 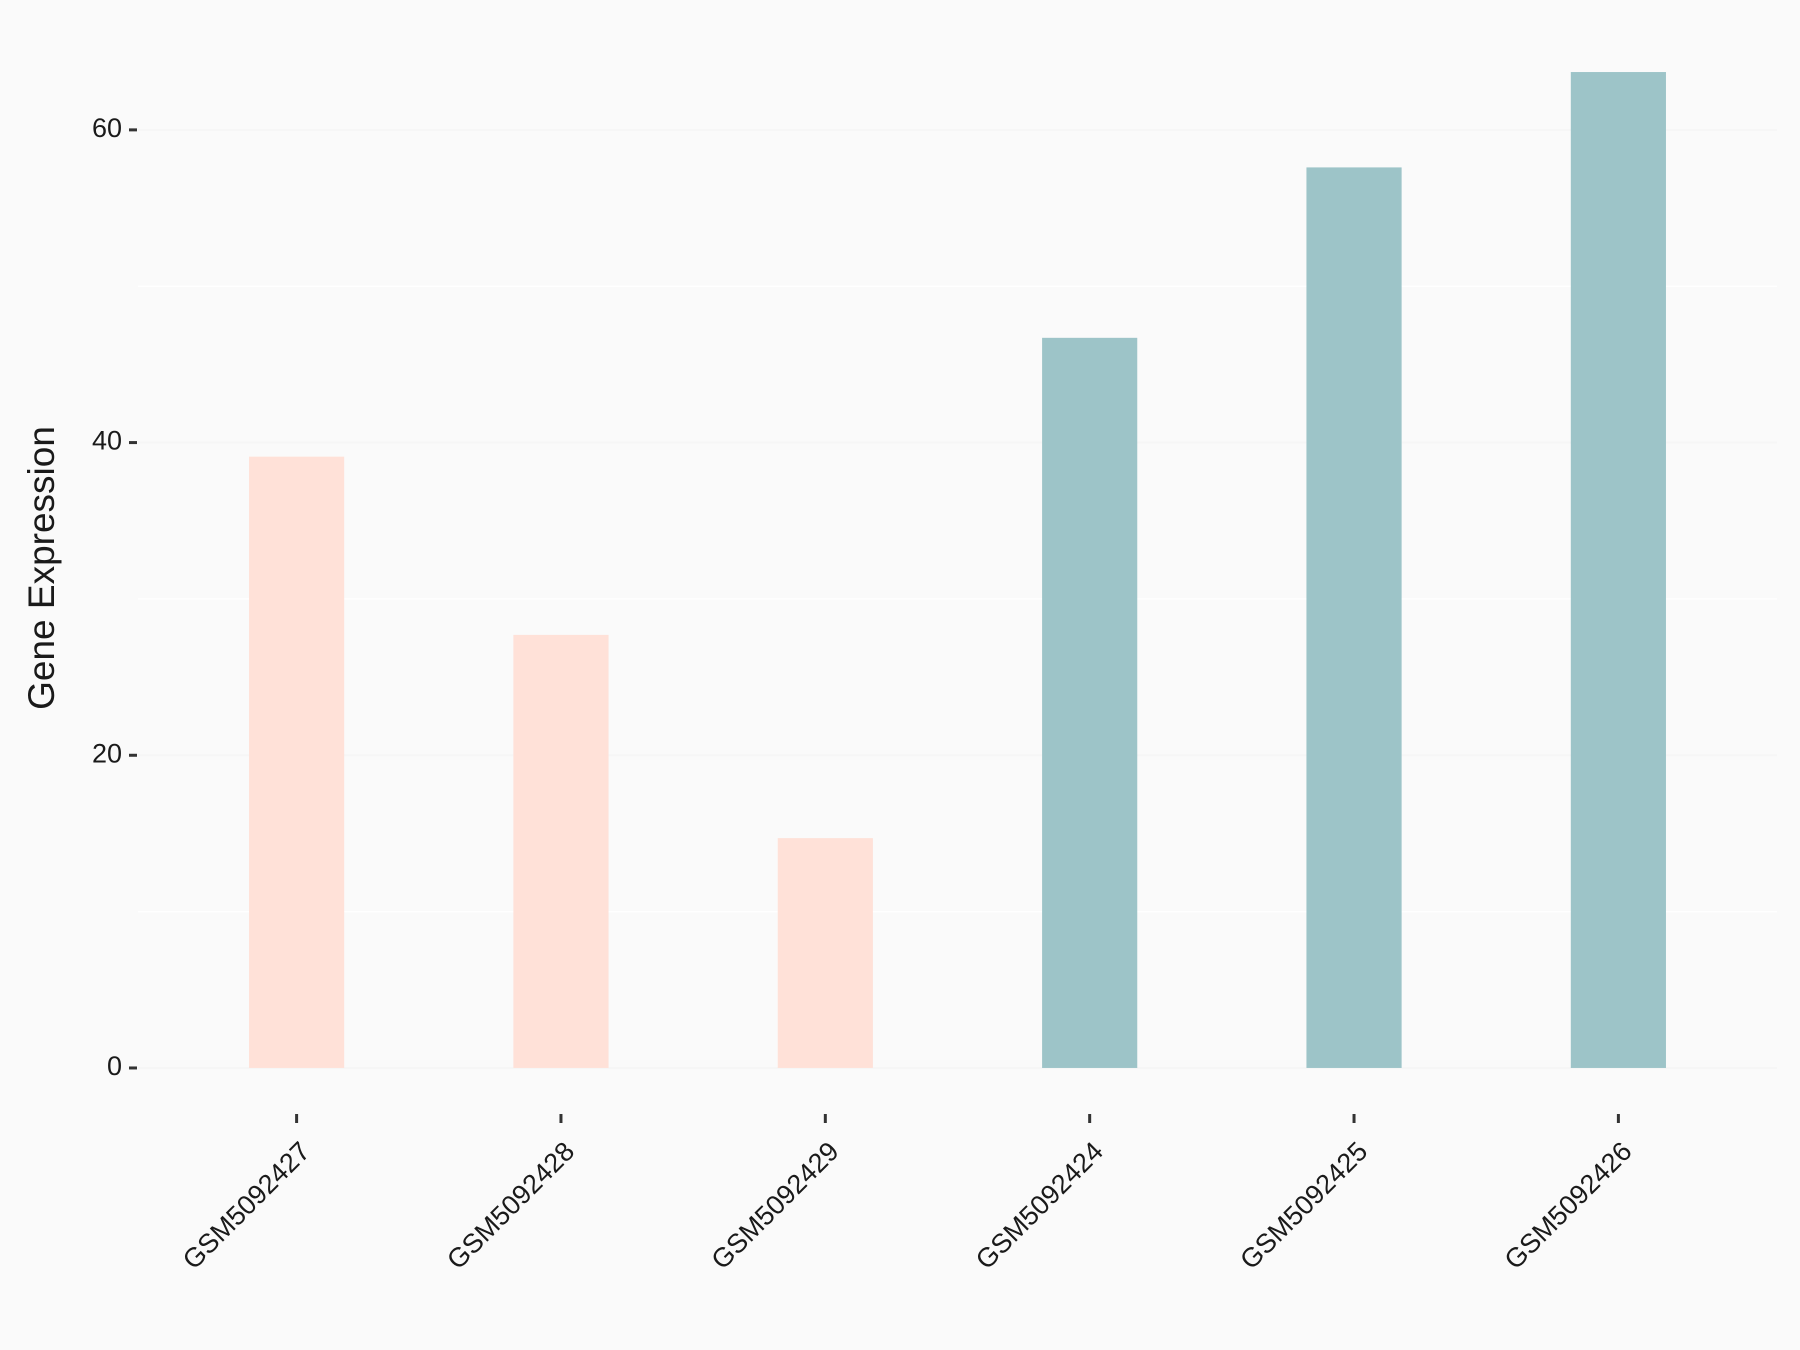 I want to click on y-axis-title: Gene Expression, so click(x=41, y=568).